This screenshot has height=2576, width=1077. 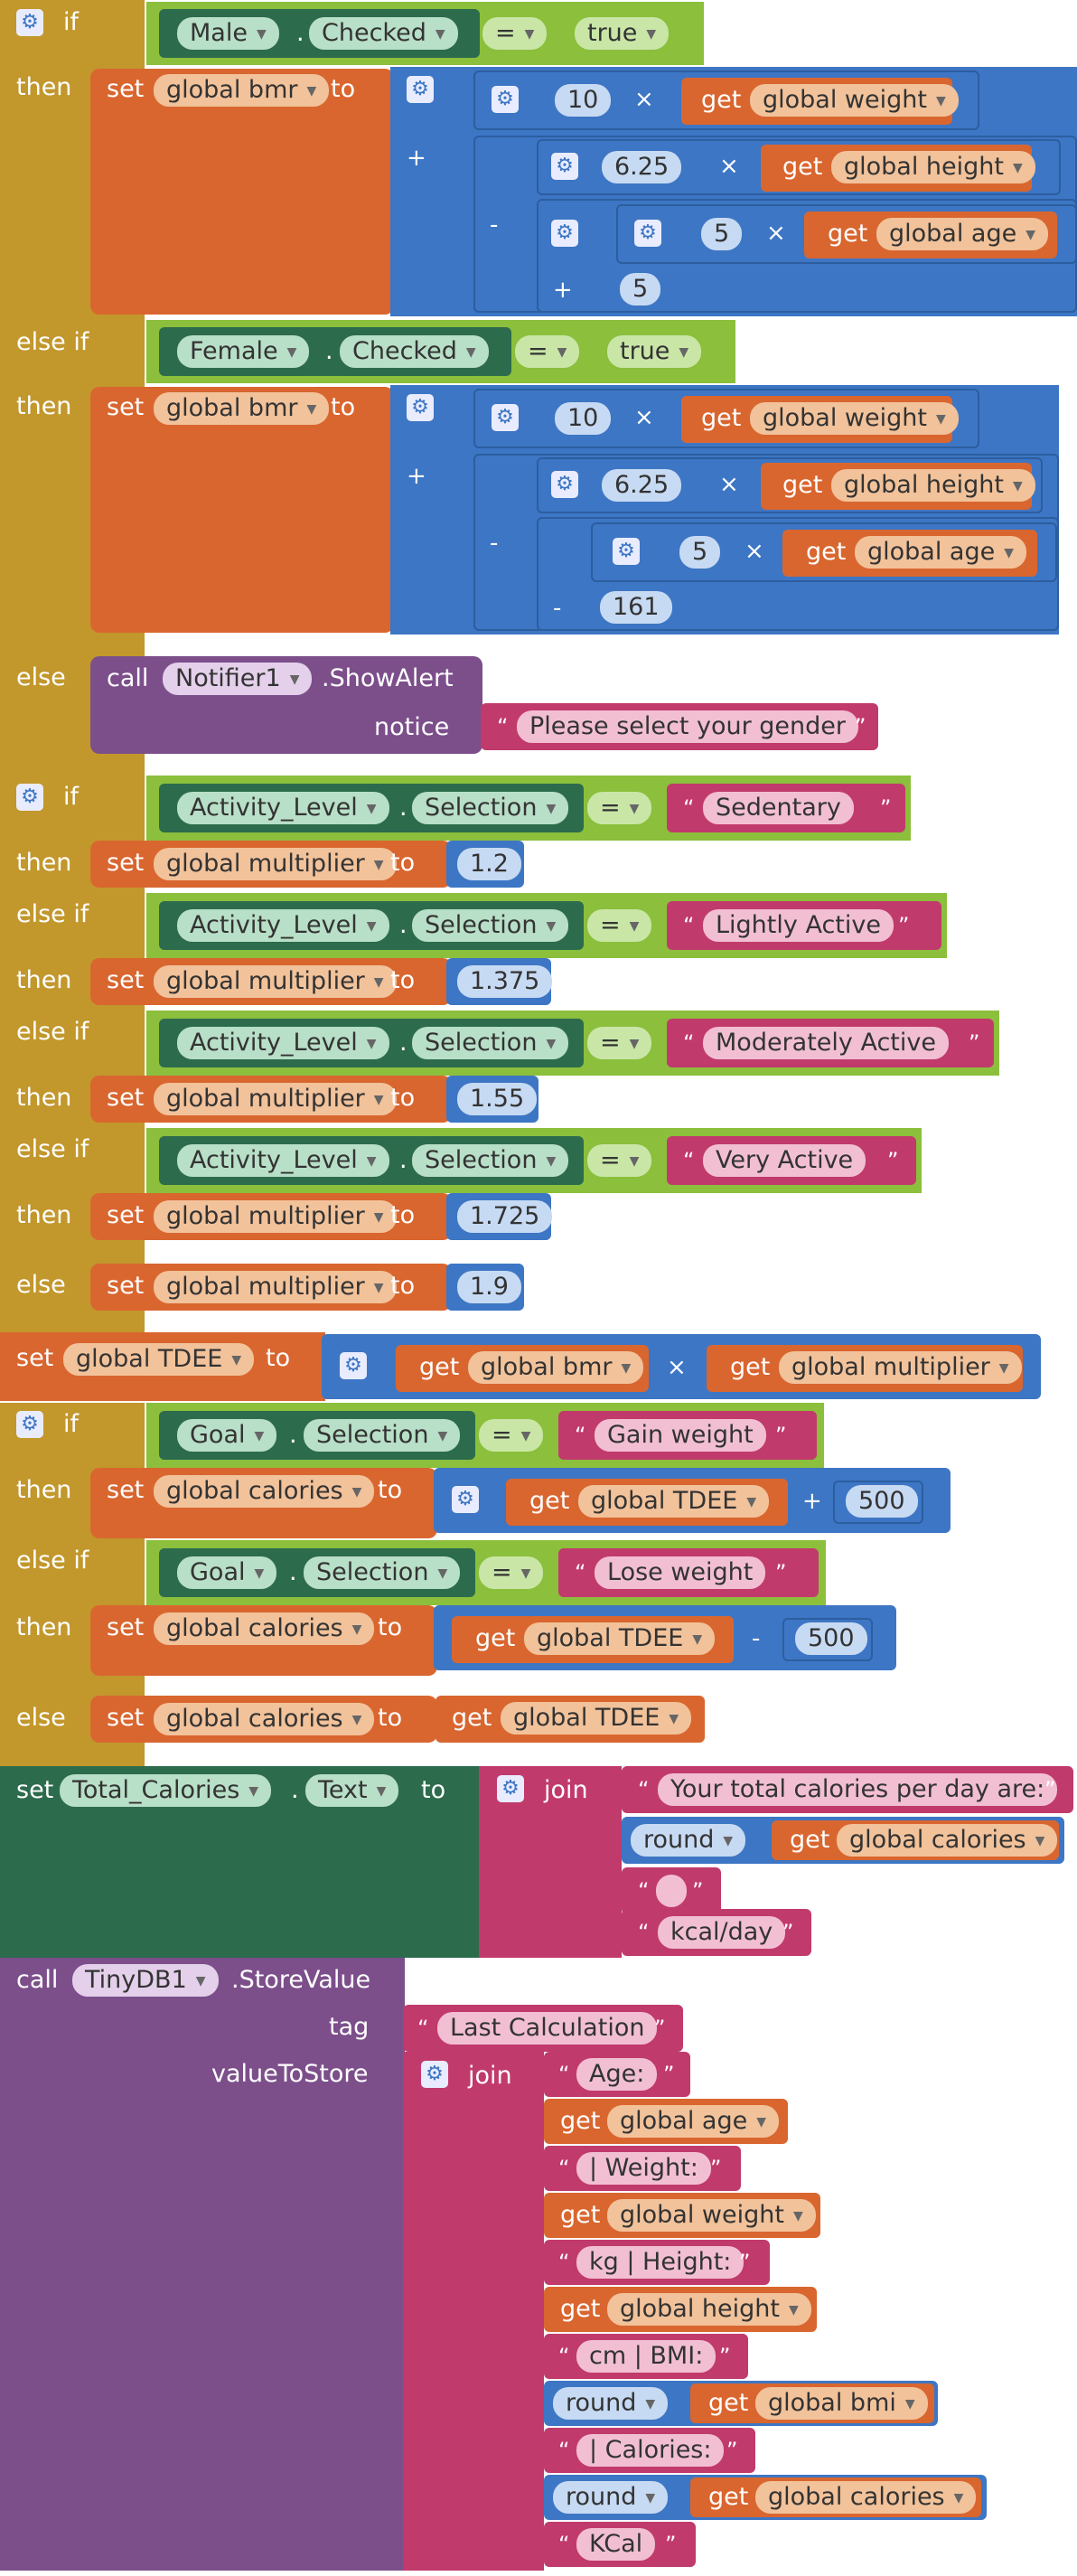 What do you see at coordinates (651, 2450) in the screenshot?
I see `text-field: | Calories:` at bounding box center [651, 2450].